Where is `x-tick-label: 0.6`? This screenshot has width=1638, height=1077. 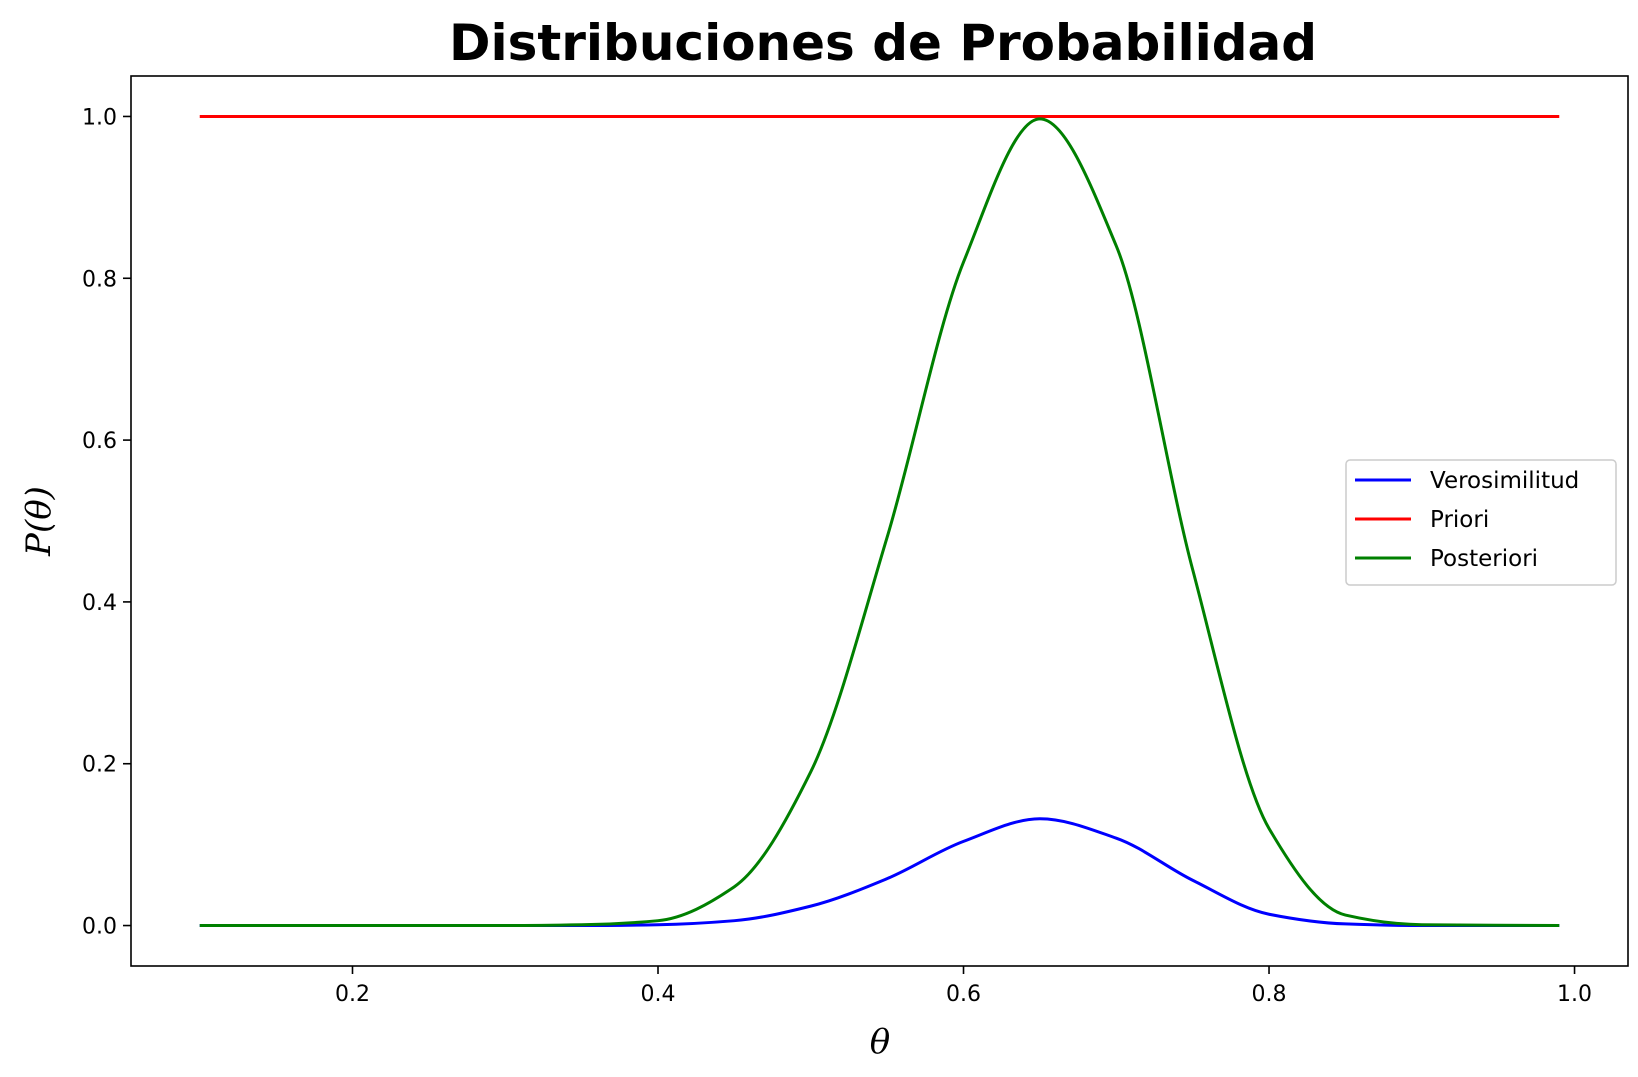
x-tick-label: 0.6 is located at coordinates (963, 994).